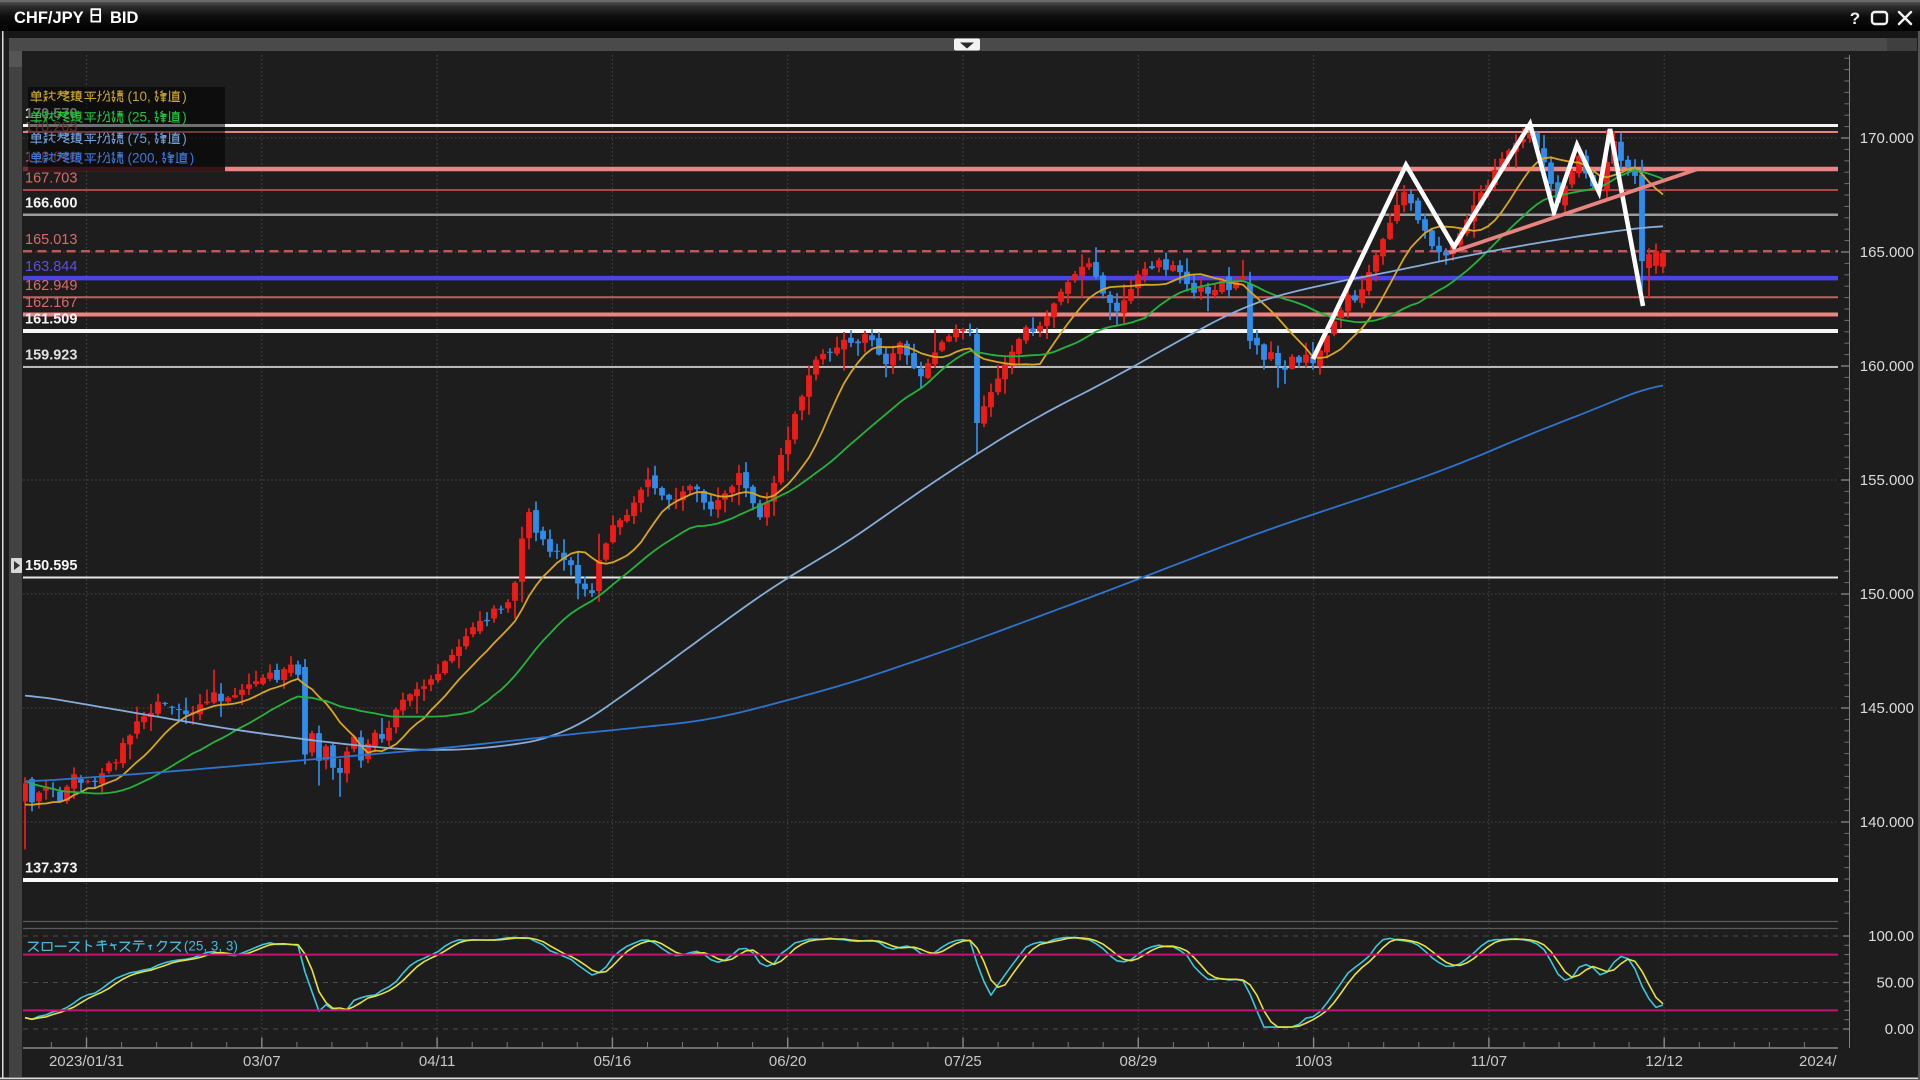 The height and width of the screenshot is (1080, 1920). What do you see at coordinates (1314, 1061) in the screenshot?
I see `svg-text: 10/03` at bounding box center [1314, 1061].